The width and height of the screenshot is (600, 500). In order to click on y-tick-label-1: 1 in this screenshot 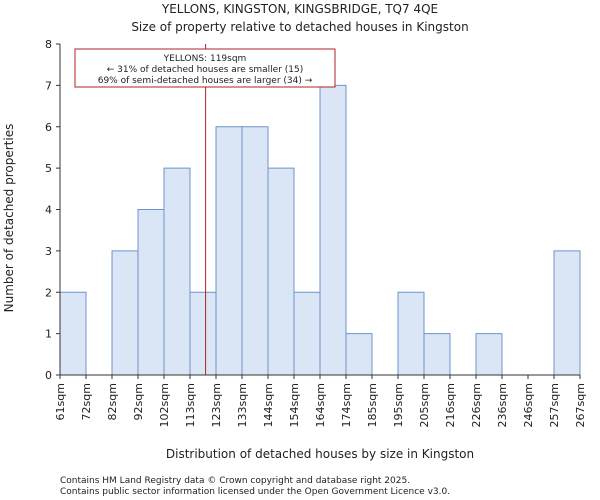, I will do `click(48, 334)`.